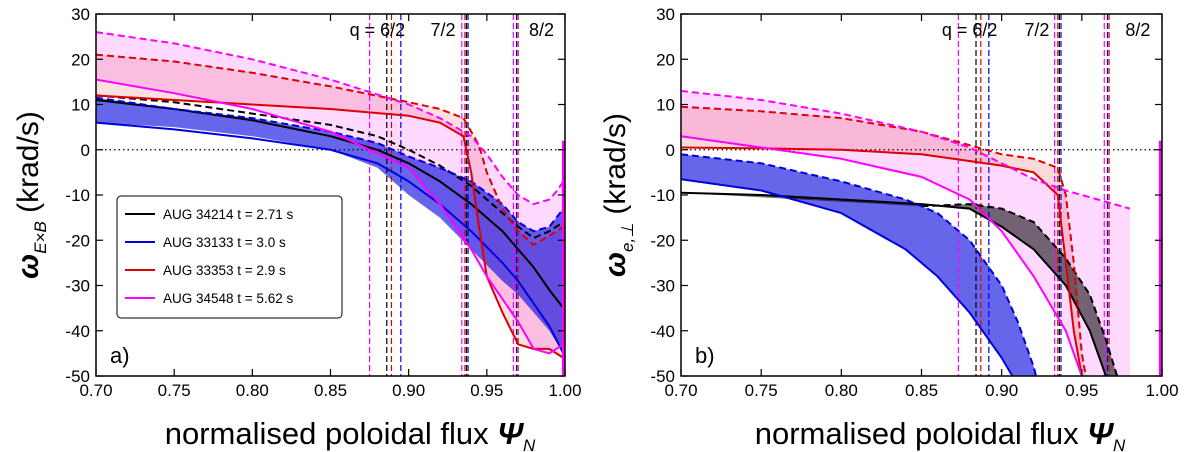 This screenshot has height=452, width=1191. I want to click on legend-label: AUG 34214 t = 2.71 s, so click(228, 214).